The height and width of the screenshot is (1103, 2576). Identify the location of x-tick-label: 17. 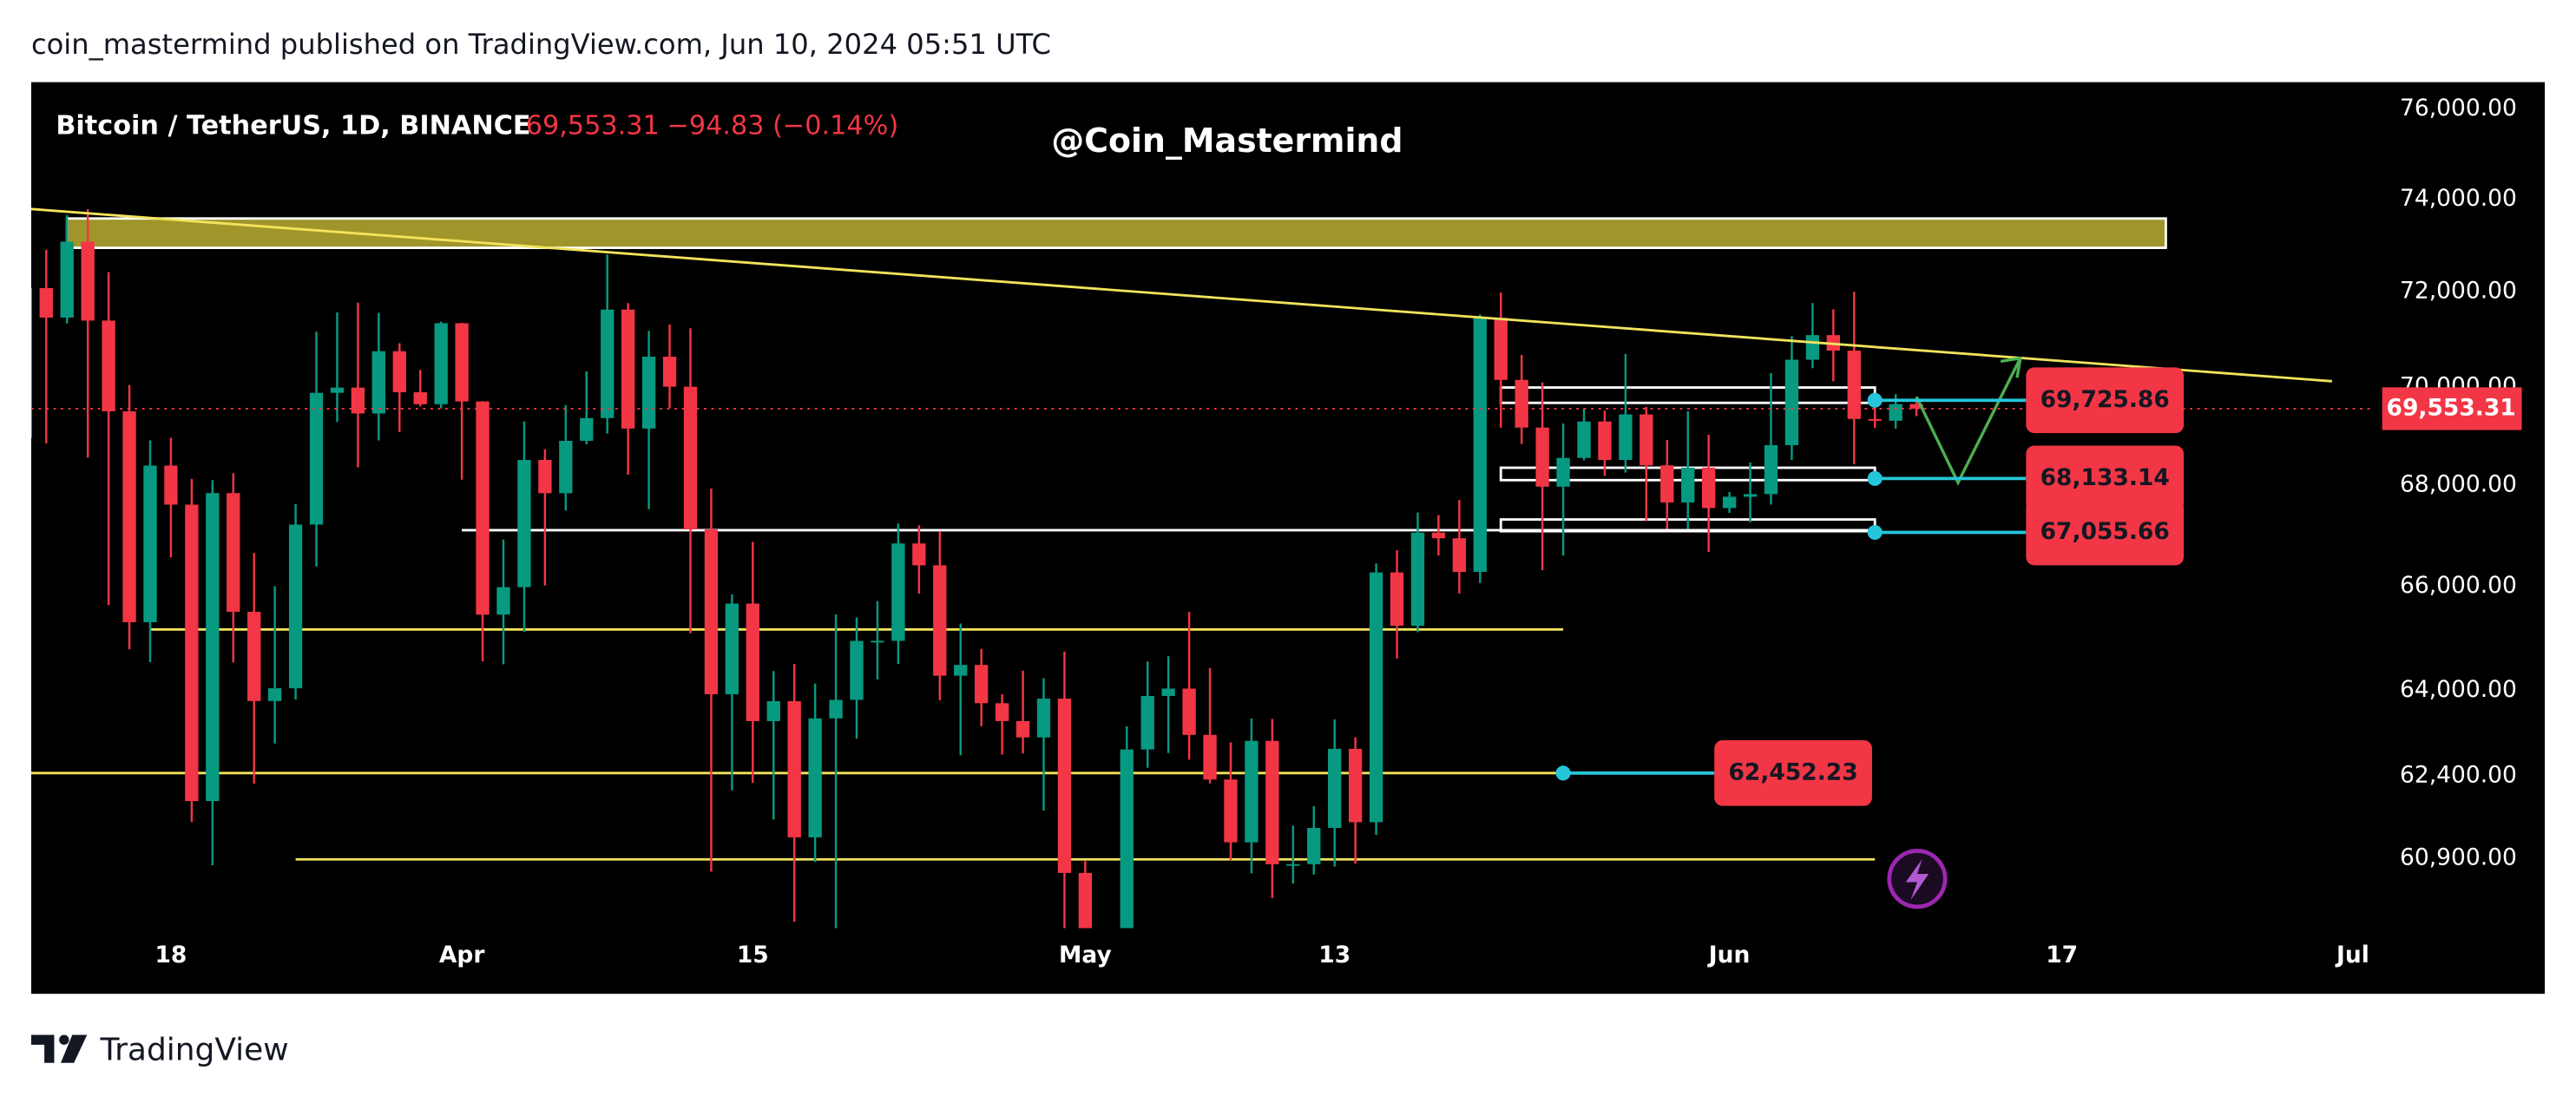
(2062, 955).